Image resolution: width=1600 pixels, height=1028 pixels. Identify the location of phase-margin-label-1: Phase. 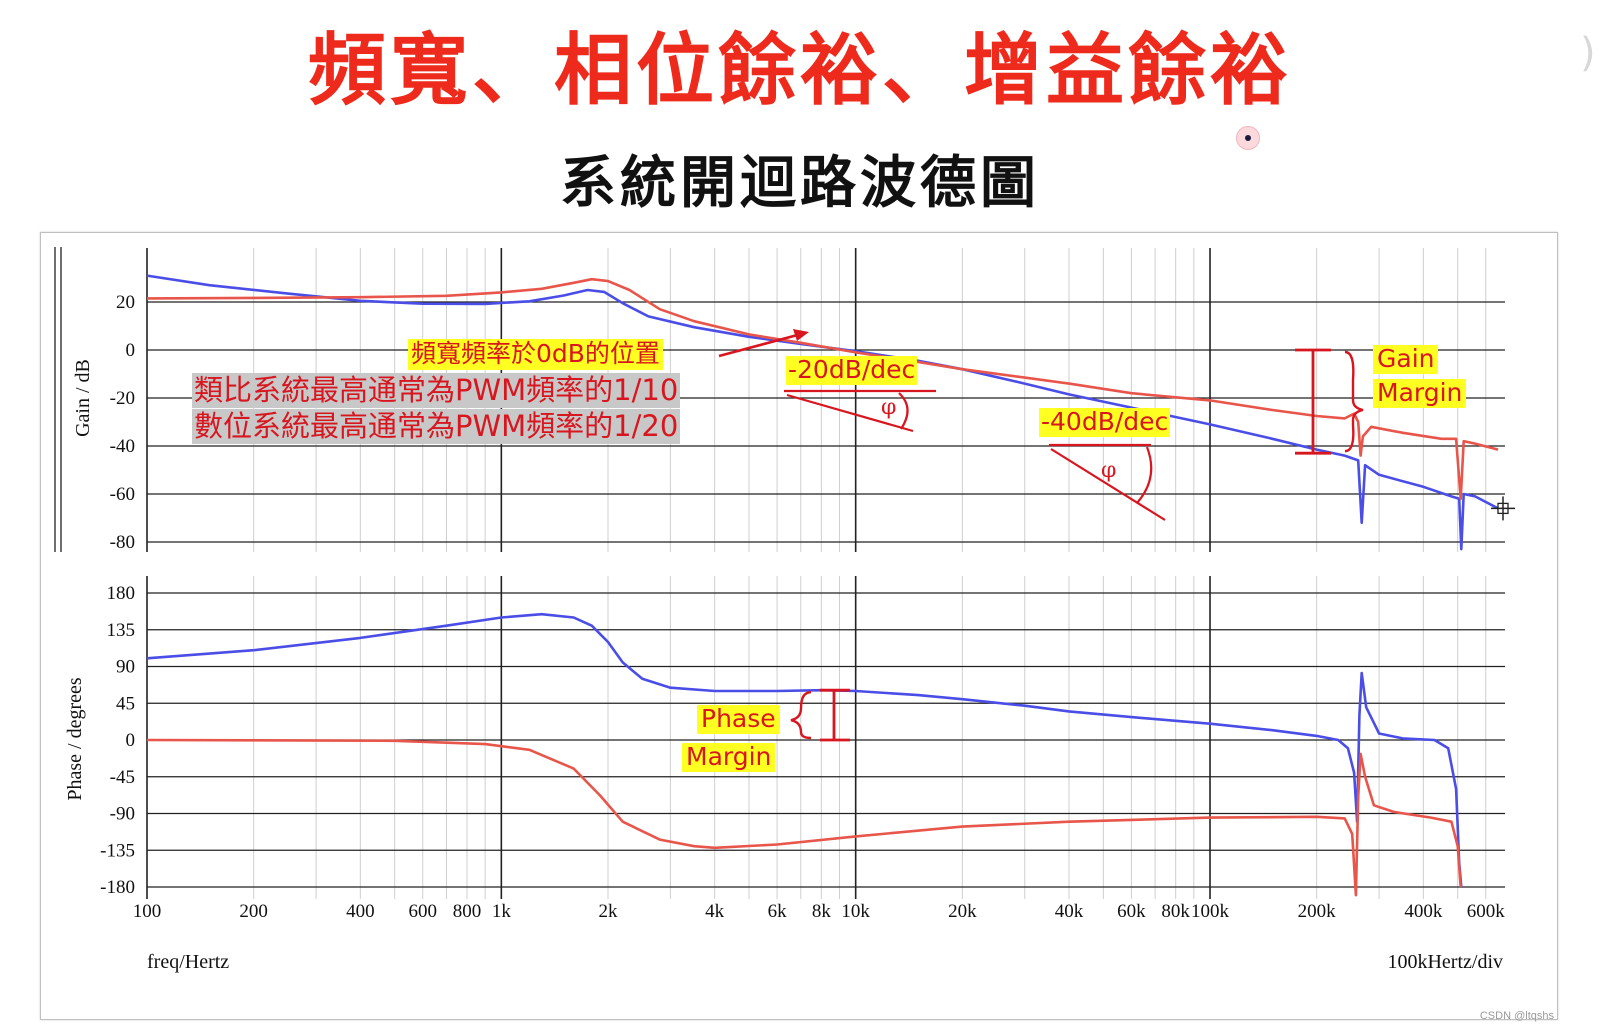
(738, 719).